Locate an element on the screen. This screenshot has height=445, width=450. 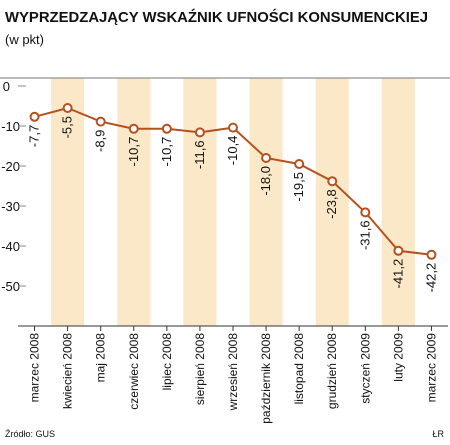
x-tick-label: maj 2008 is located at coordinates (101, 358).